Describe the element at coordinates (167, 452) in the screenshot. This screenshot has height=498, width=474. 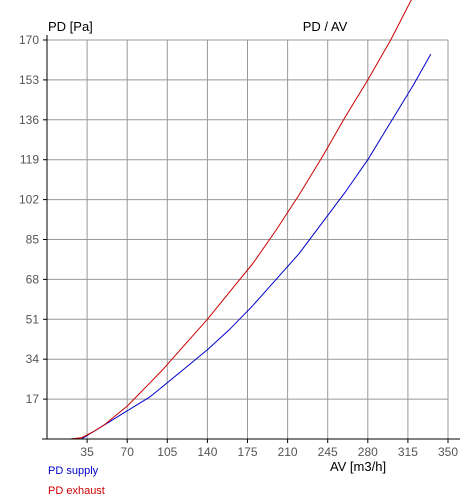
I see `x-tick-label-2: 105` at that location.